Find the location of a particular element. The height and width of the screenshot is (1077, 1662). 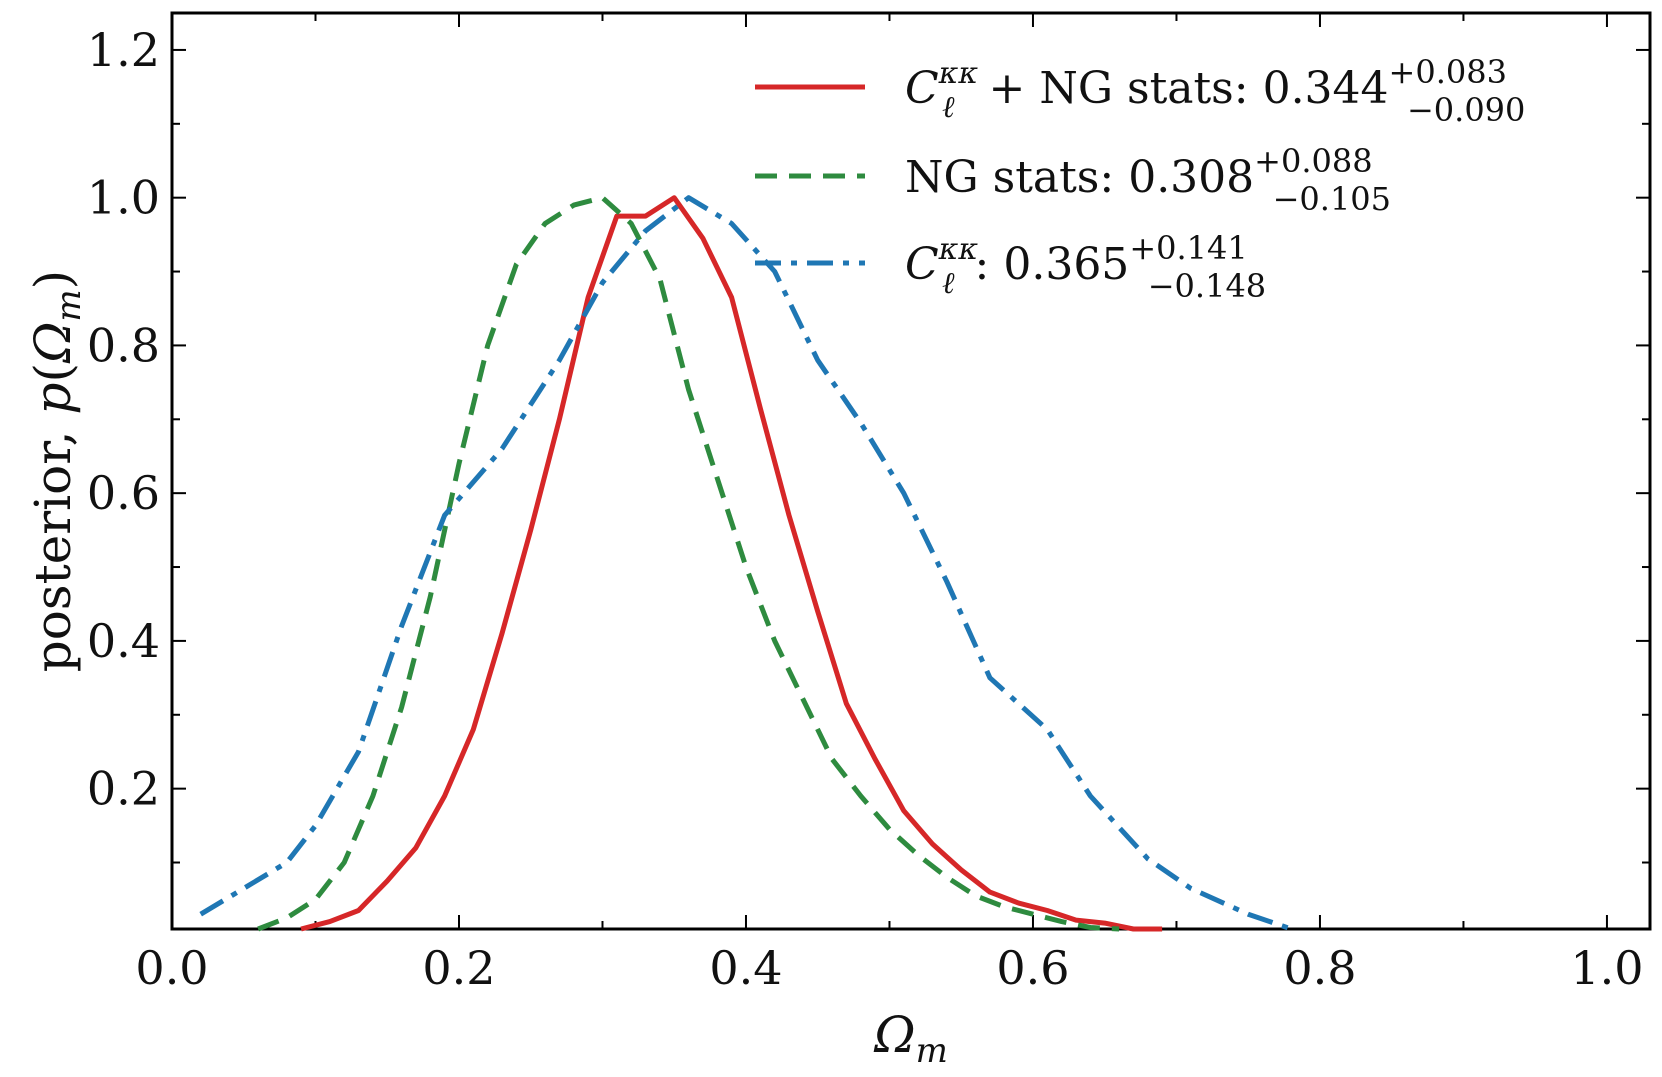

x-tick-label: 0.6 is located at coordinates (1032, 968).